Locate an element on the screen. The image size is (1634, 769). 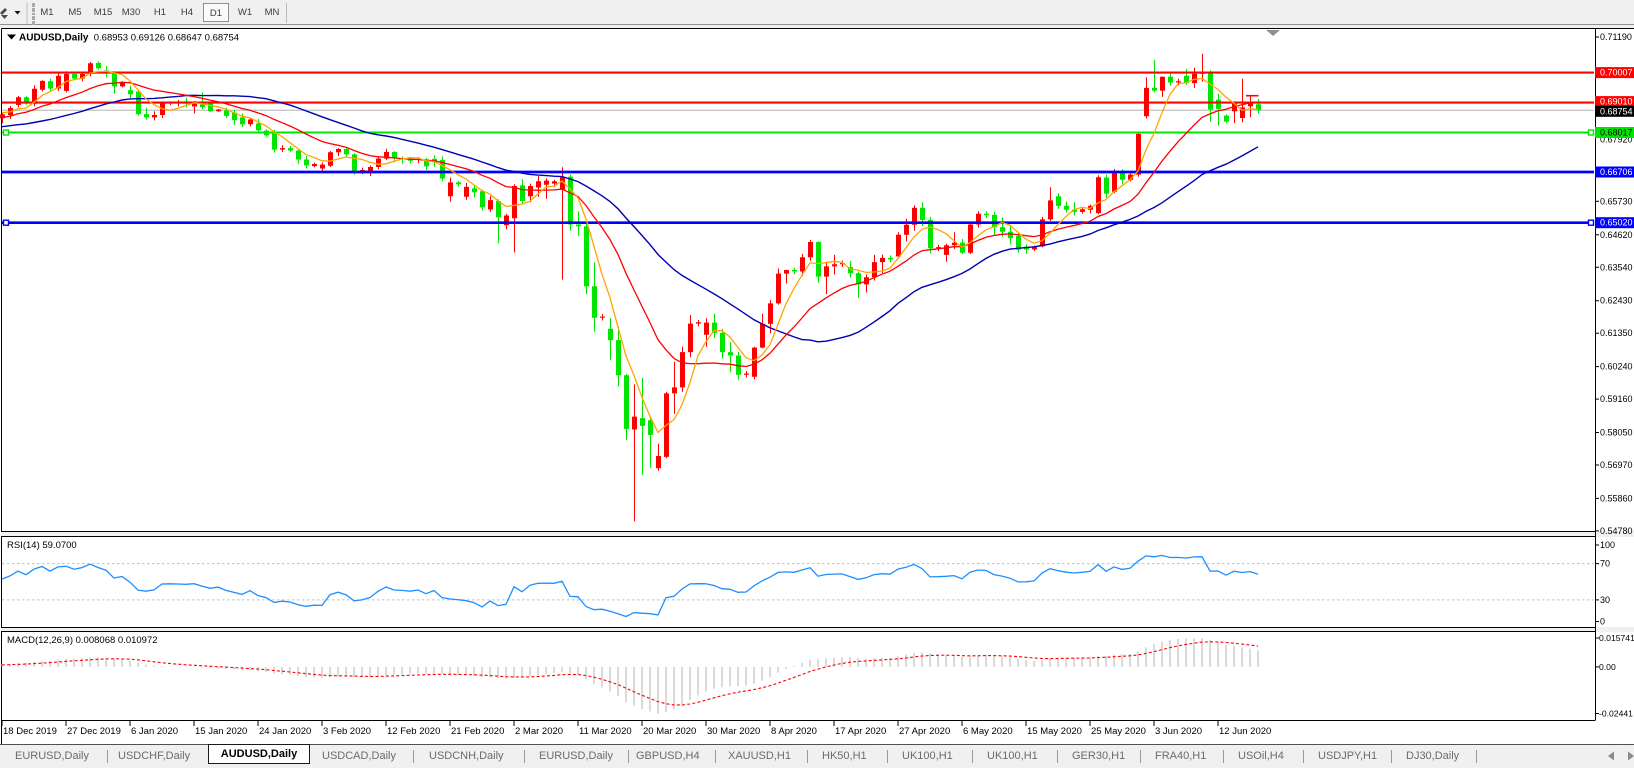
svg-text: 0.62430 is located at coordinates (1616, 301).